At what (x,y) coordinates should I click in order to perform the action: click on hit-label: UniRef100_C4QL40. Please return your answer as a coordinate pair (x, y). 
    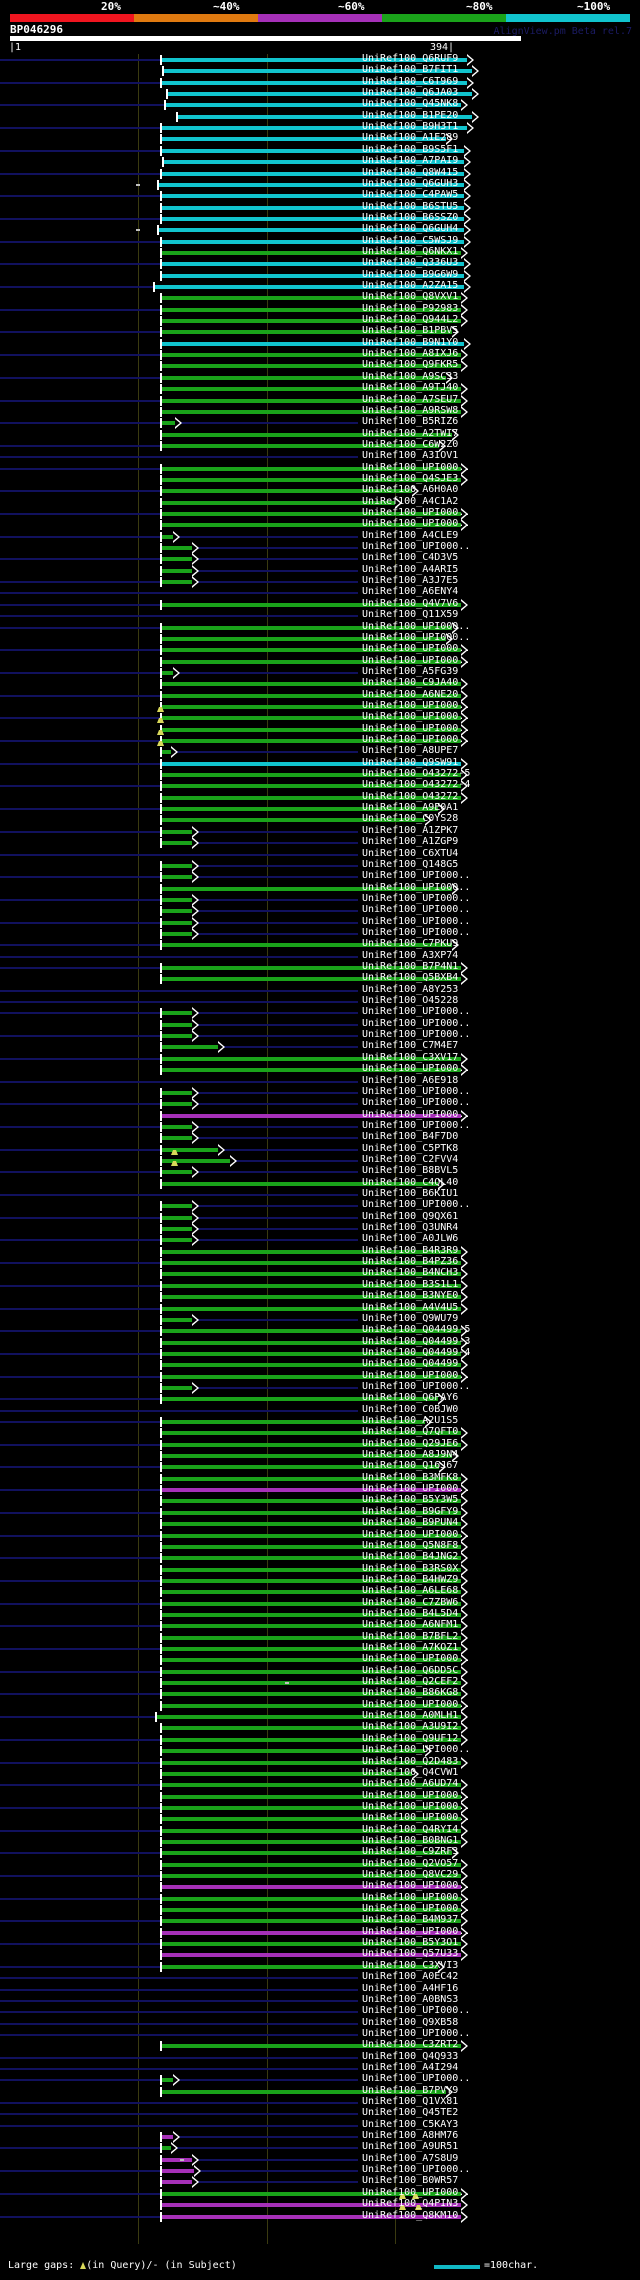
    Looking at the image, I should click on (410, 1182).